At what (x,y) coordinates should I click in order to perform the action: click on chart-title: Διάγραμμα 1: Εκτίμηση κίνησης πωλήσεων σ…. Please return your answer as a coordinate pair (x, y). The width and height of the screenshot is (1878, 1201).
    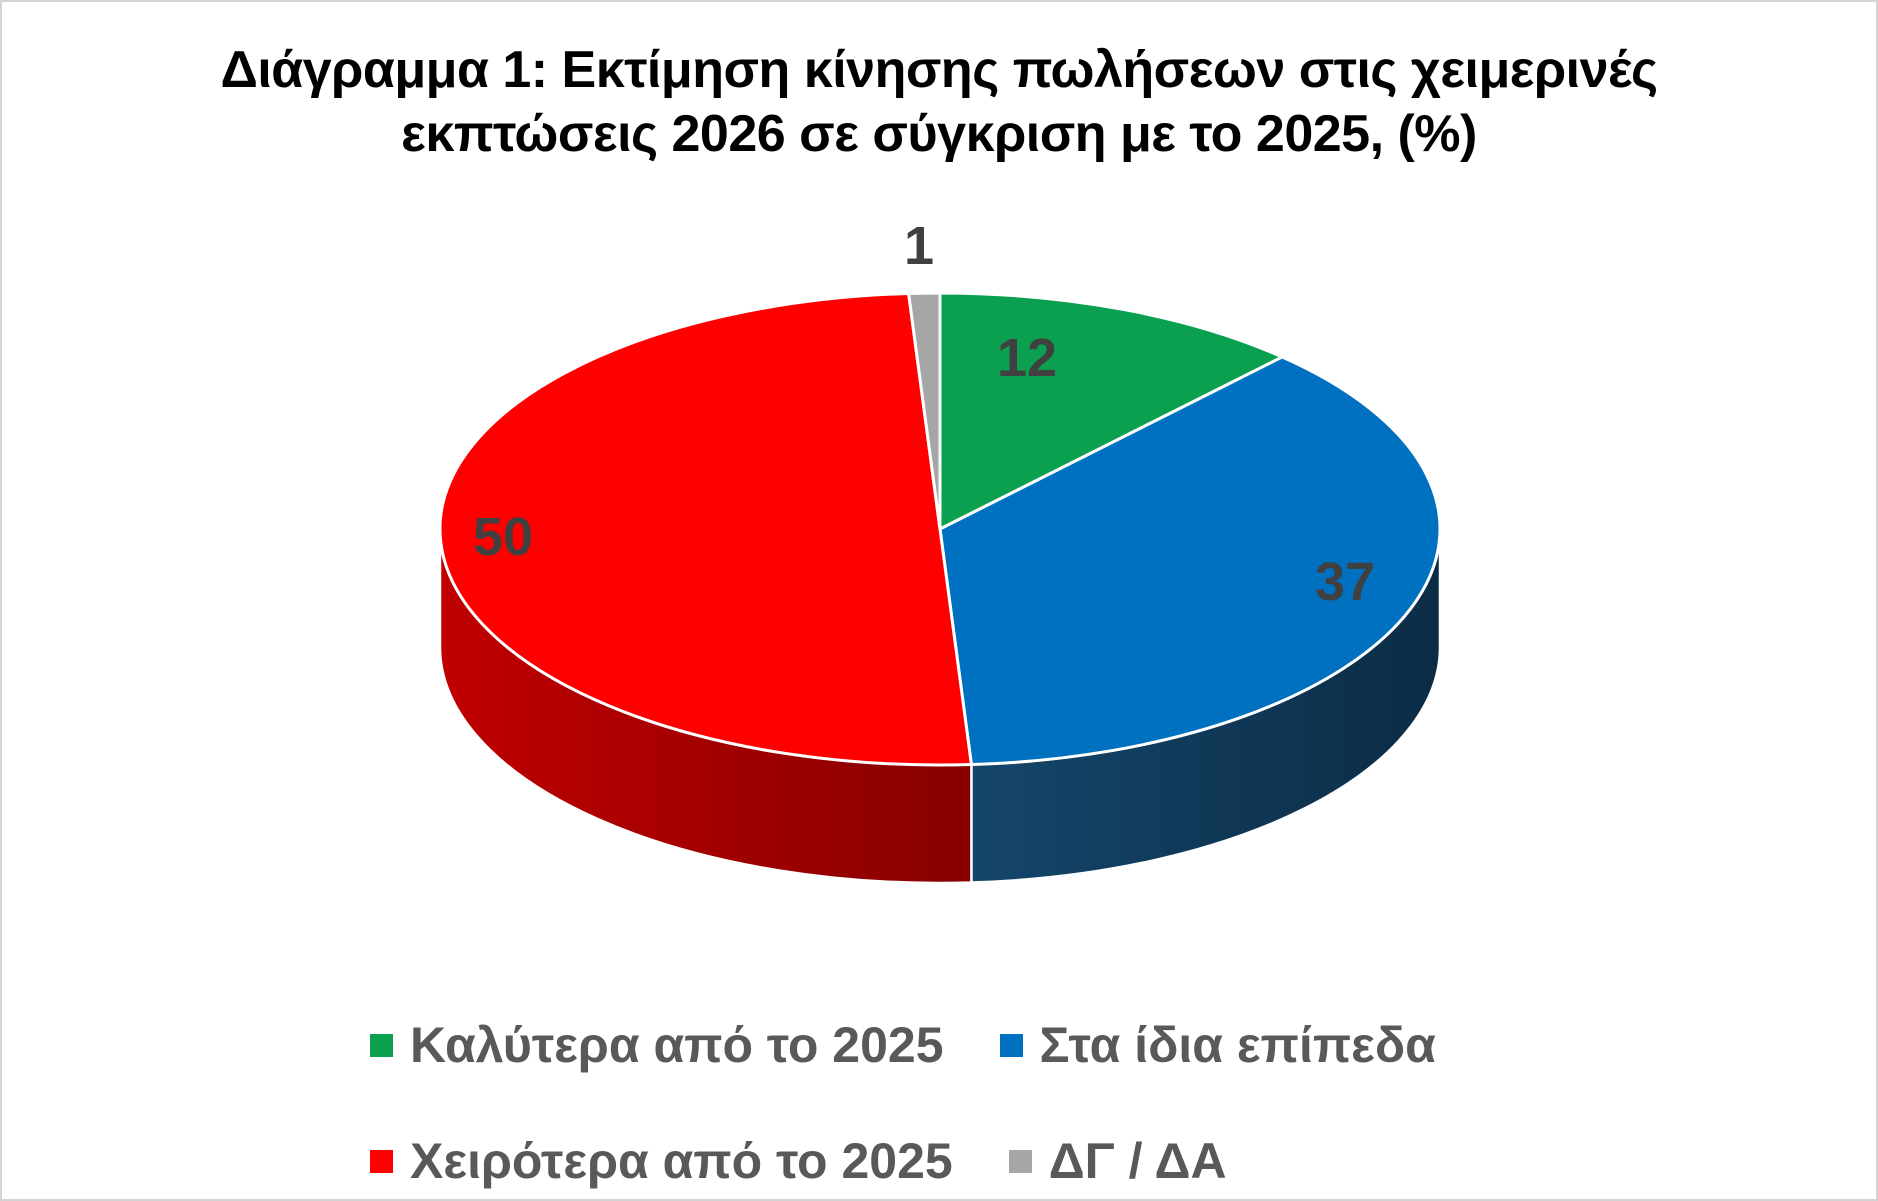
    Looking at the image, I should click on (939, 102).